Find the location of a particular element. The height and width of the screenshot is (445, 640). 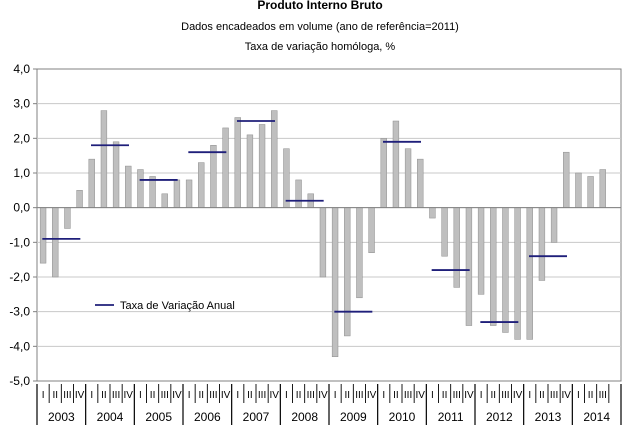

y-tick-label: 1,0 is located at coordinates (21, 173).